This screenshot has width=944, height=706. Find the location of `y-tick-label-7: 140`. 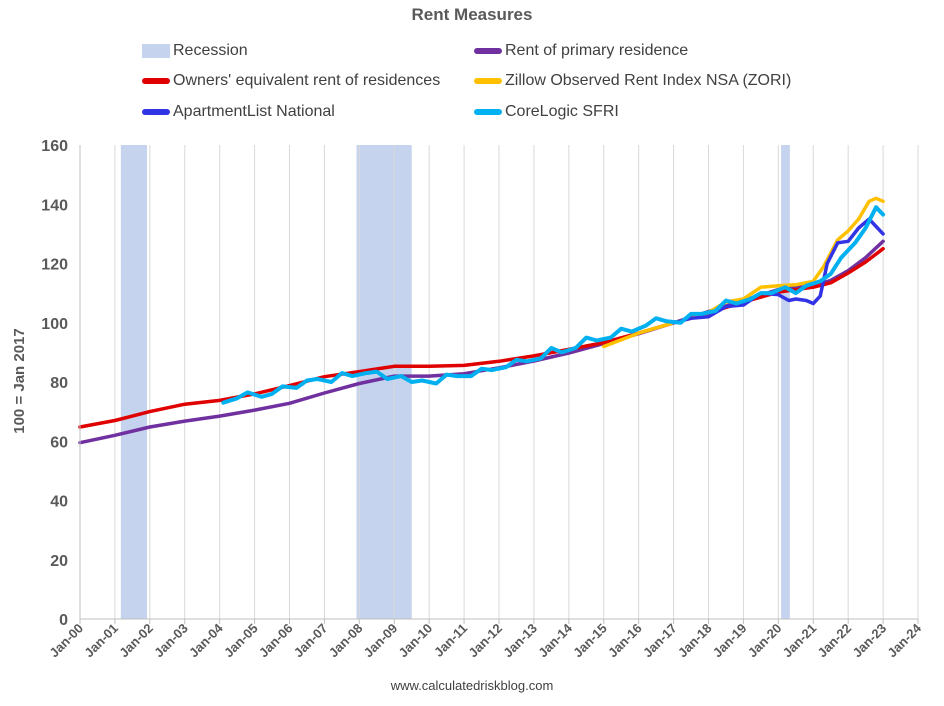

y-tick-label-7: 140 is located at coordinates (54, 205).